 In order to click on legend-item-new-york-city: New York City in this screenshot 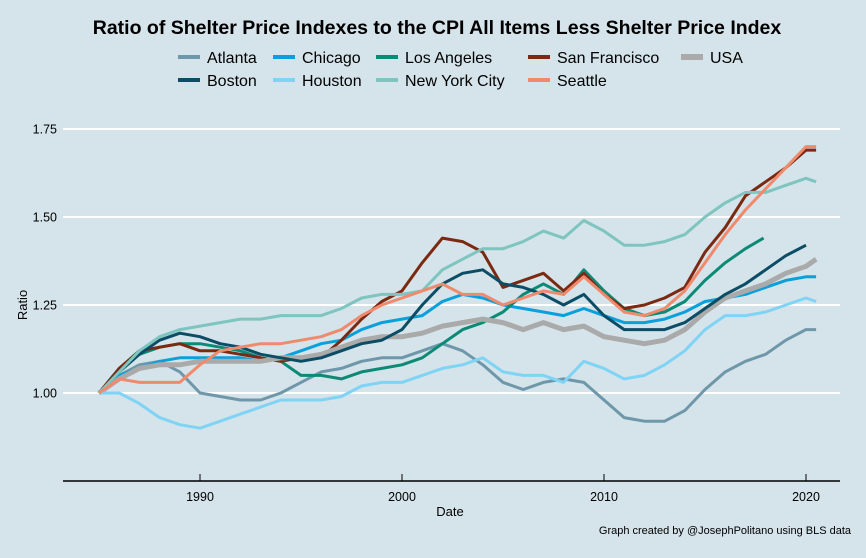, I will do `click(440, 81)`.